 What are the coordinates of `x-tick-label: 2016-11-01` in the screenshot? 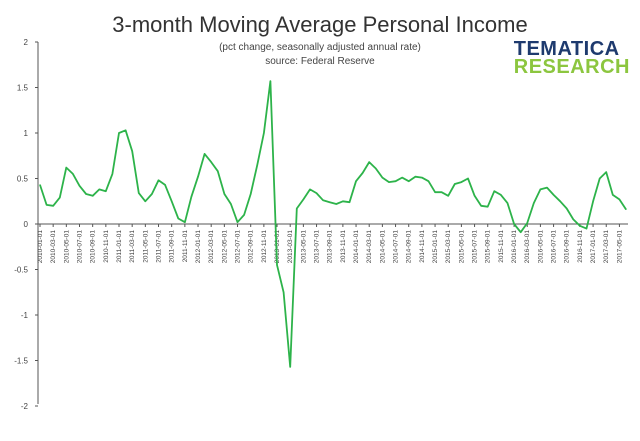 It's located at (580, 246).